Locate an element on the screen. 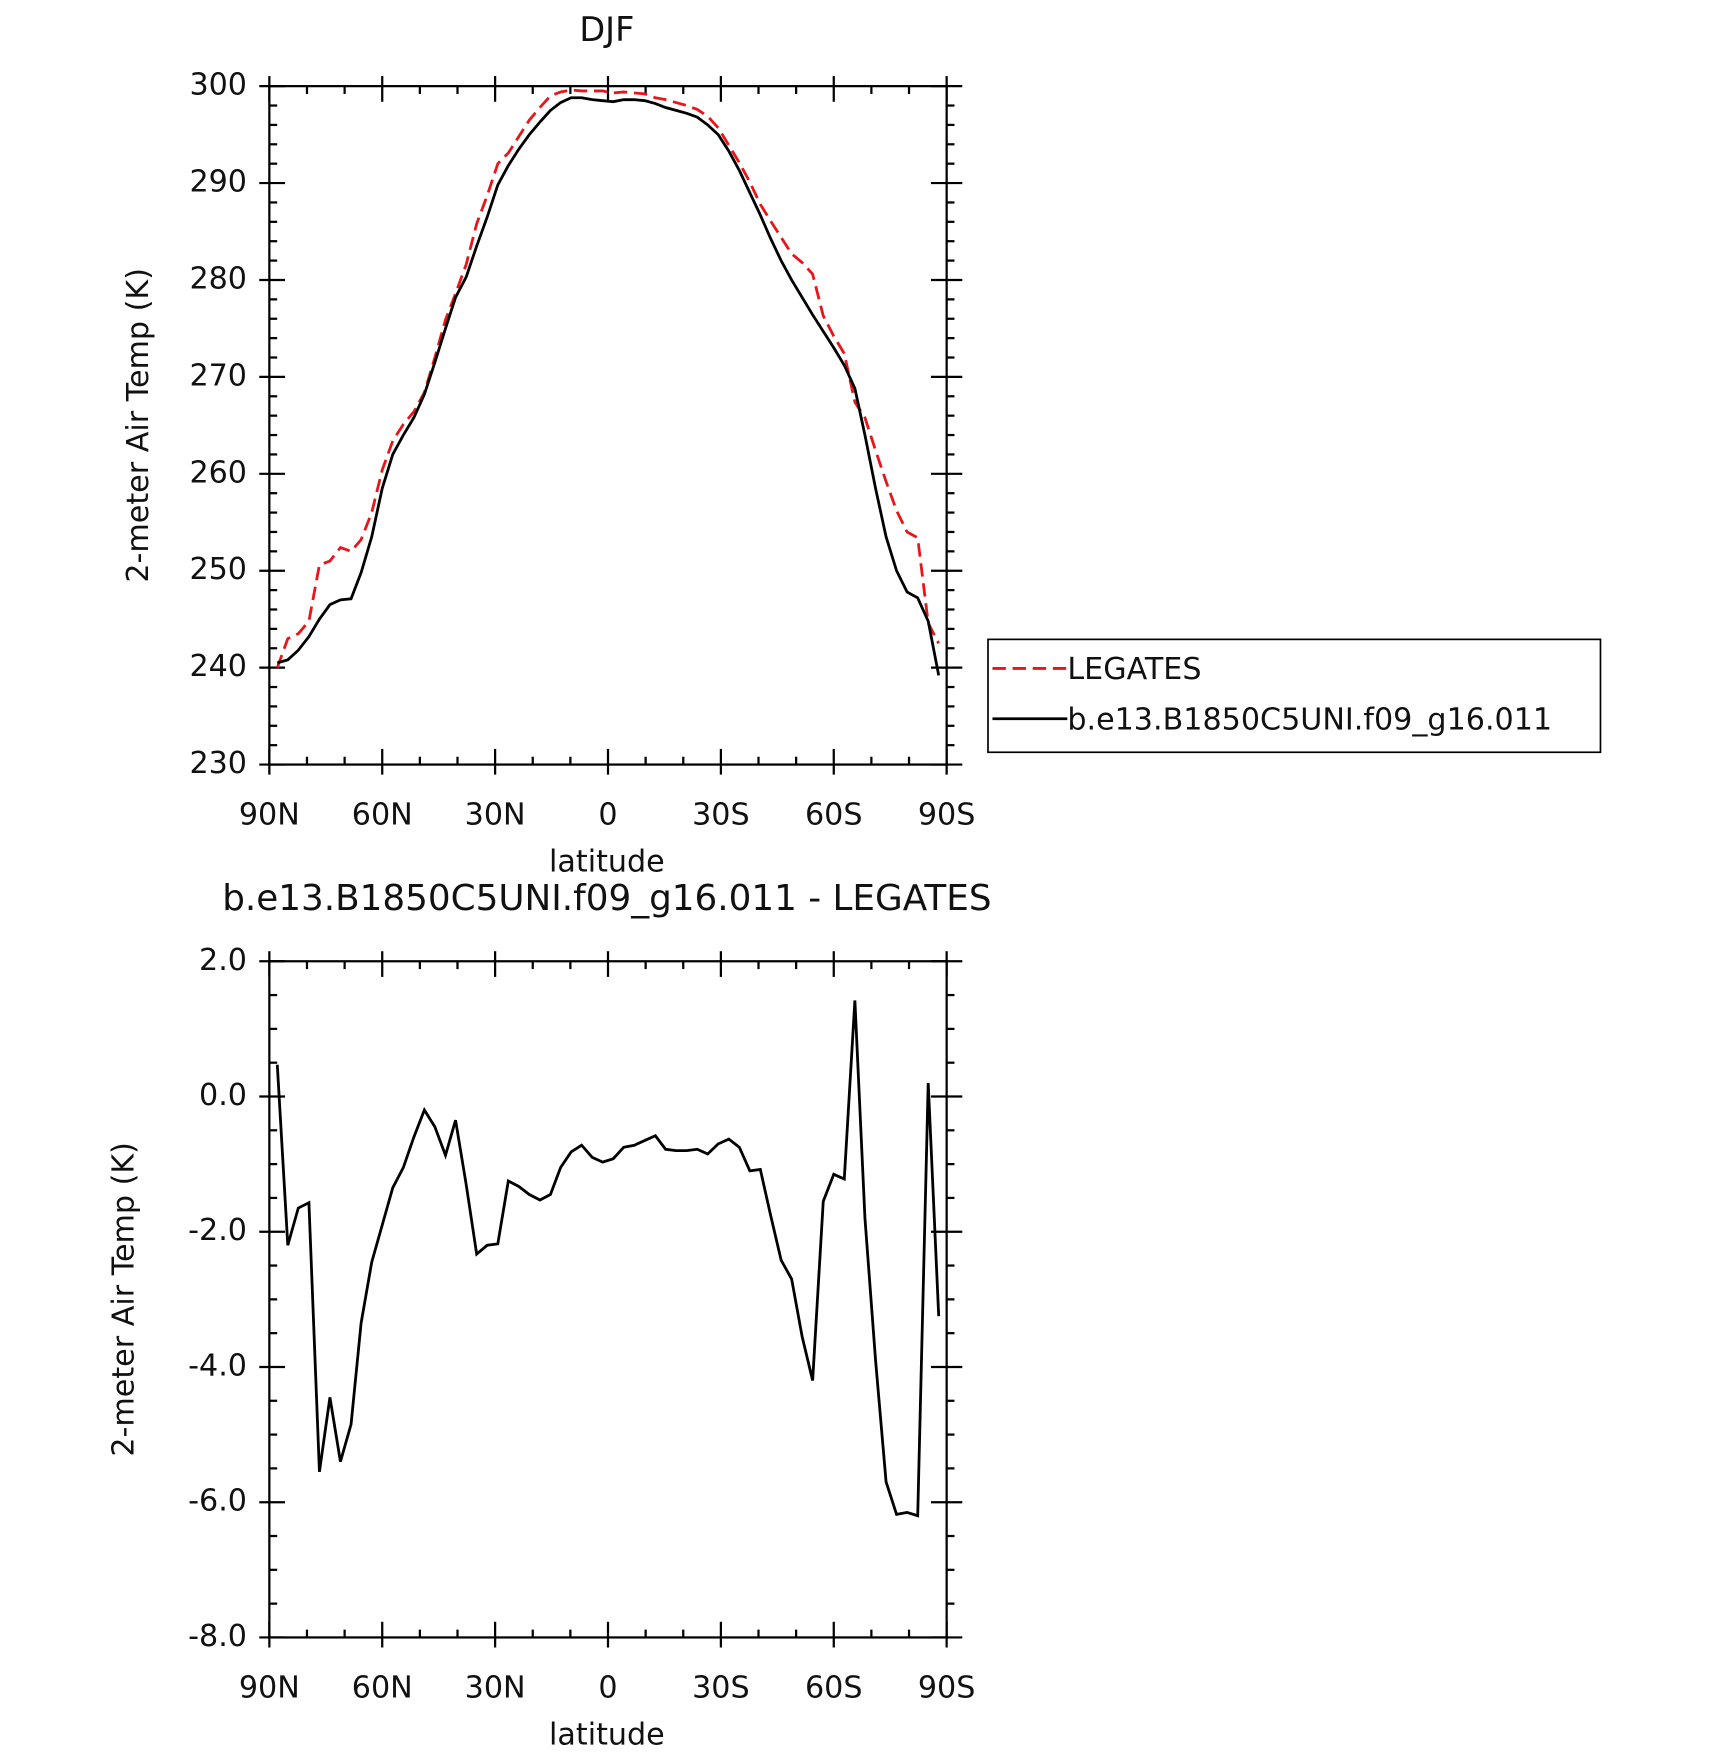  y-tick-label: 280 is located at coordinates (218, 278).